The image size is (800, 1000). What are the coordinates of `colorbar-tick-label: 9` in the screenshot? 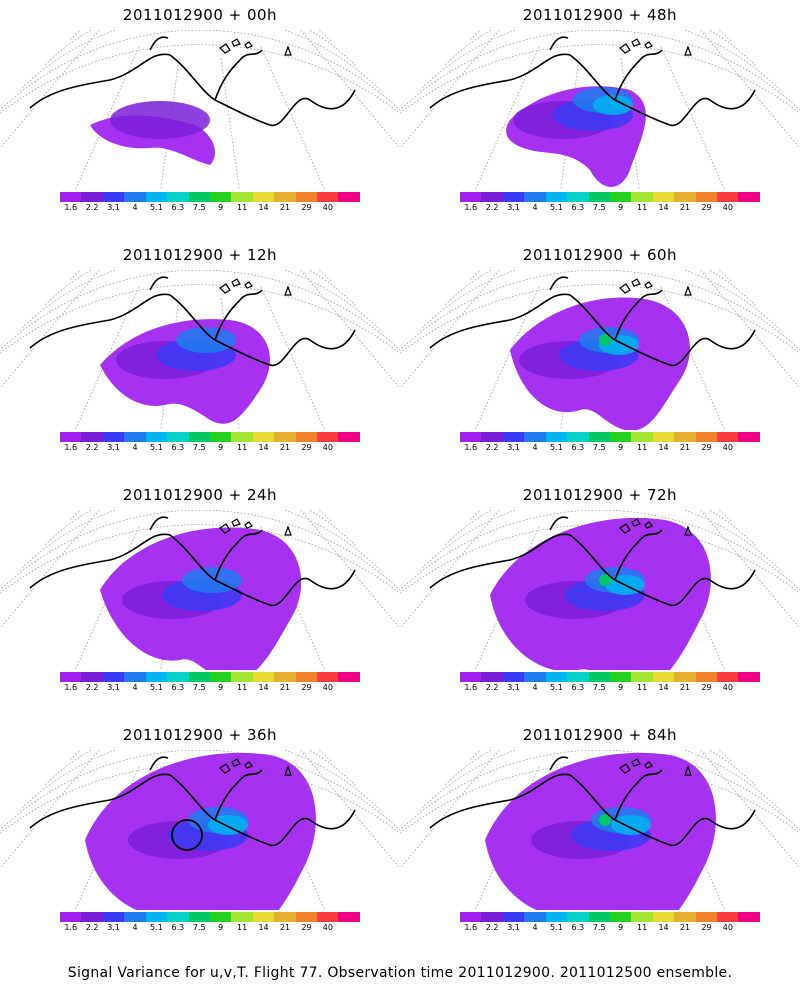 It's located at (221, 927).